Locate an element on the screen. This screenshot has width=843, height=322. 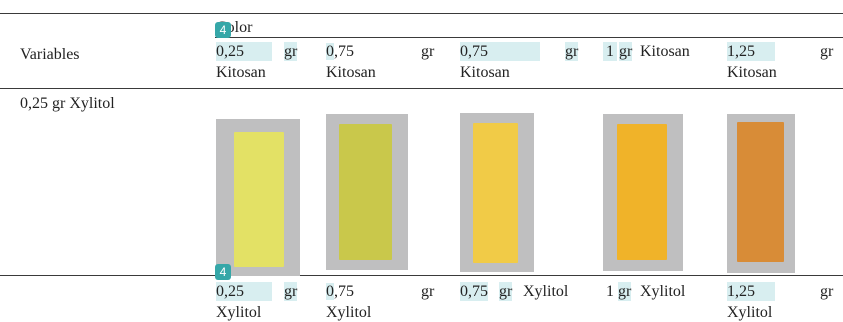
row2-col-1-value: 0,25 is located at coordinates (244, 291).